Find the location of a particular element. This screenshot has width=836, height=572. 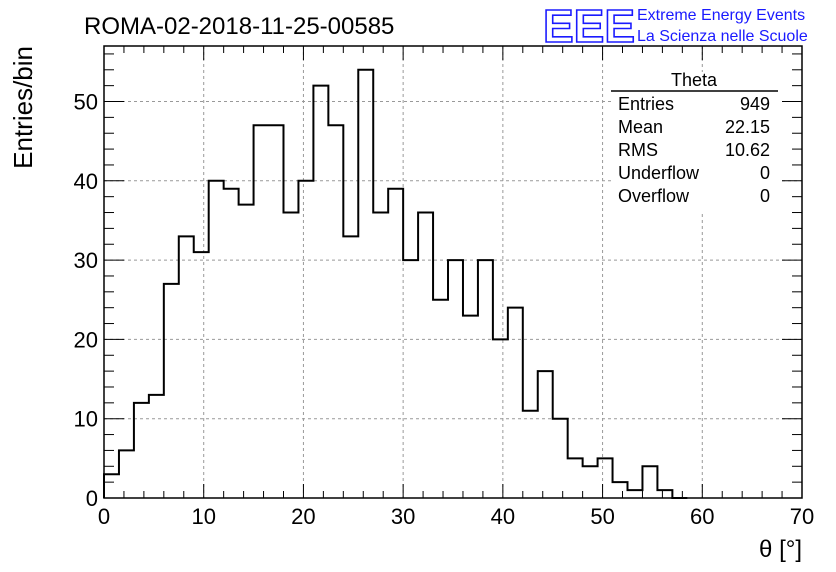

stats-row-value: 10.62 is located at coordinates (747, 150).